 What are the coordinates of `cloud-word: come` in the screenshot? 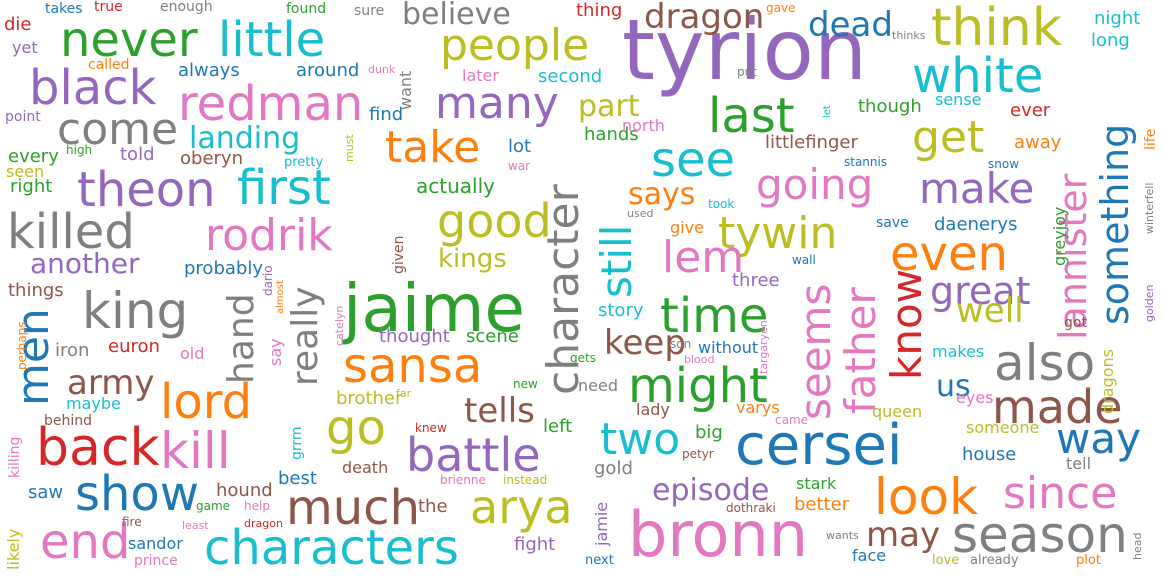 It's located at (118, 129).